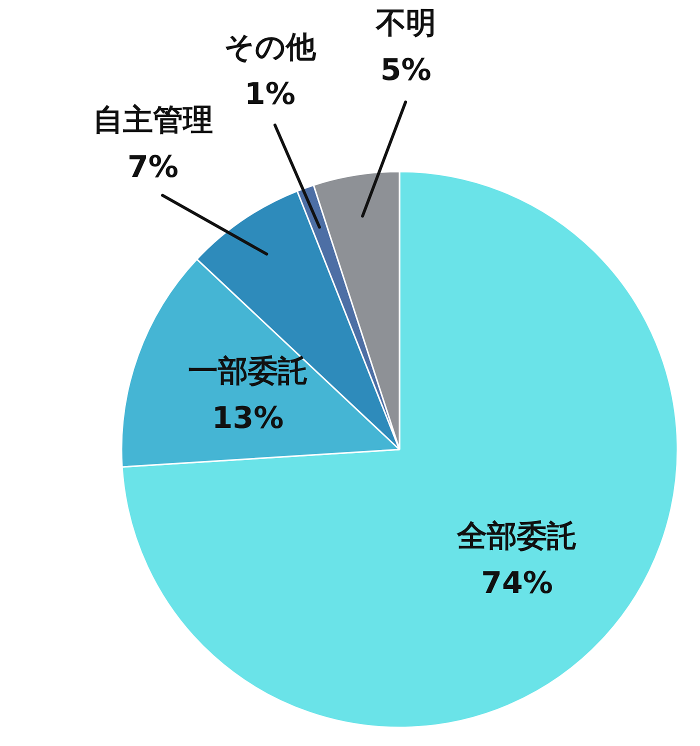 This screenshot has width=700, height=746. I want to click on data-label: 74%, so click(517, 583).